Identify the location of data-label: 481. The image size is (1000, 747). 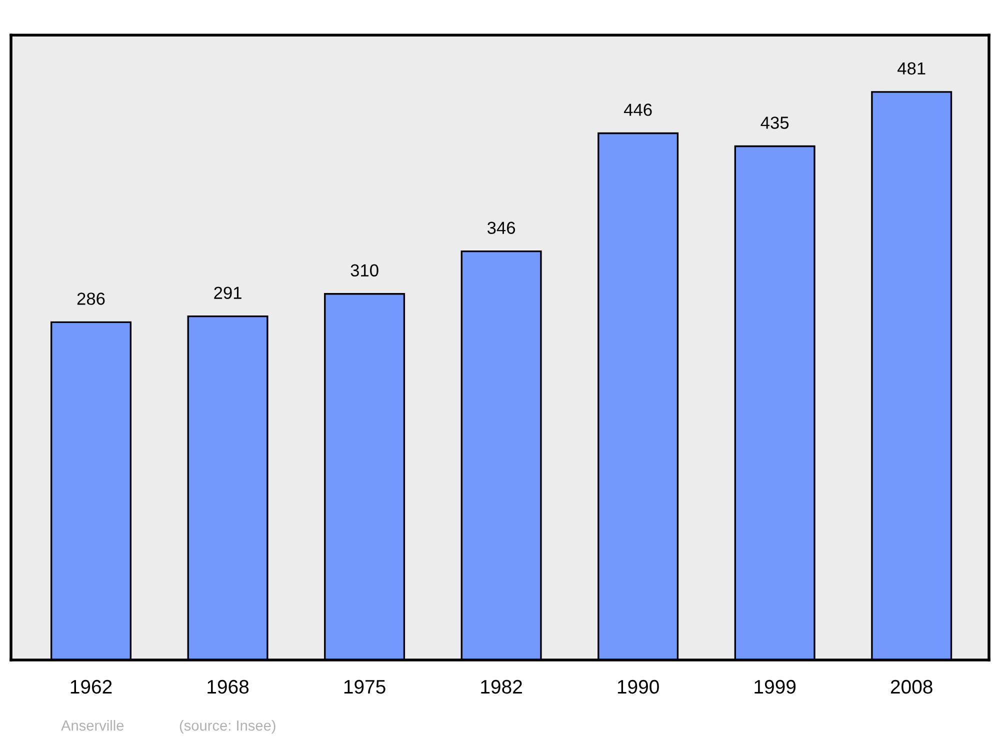
(912, 68).